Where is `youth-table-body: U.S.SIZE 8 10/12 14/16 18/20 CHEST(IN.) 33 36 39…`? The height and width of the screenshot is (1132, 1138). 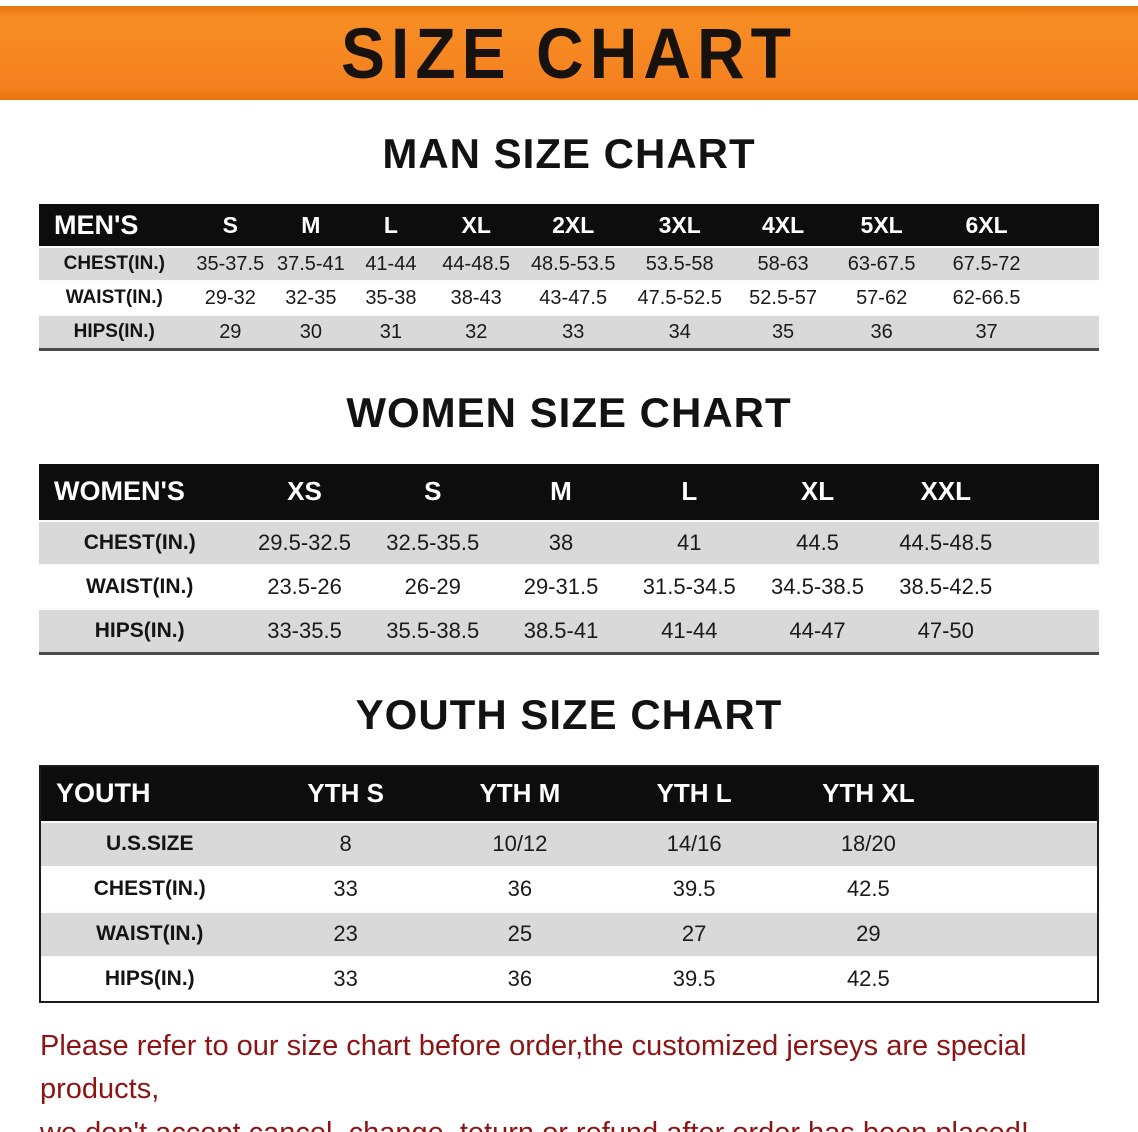
youth-table-body: U.S.SIZE 8 10/12 14/16 18/20 CHEST(IN.) 33 36 39… is located at coordinates (569, 910).